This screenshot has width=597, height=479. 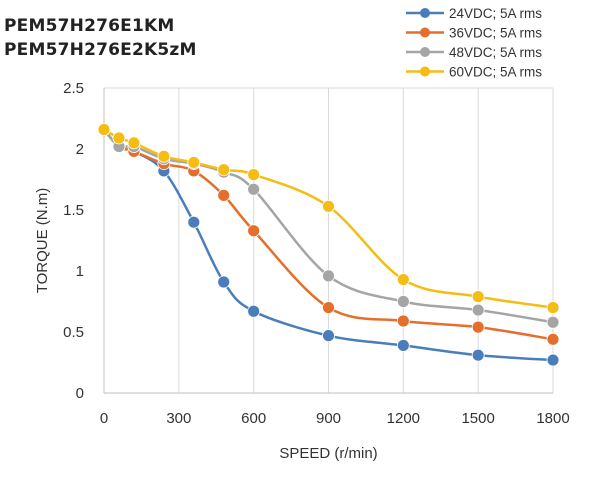 I want to click on legend-label-0: 24VDC; 5A rms, so click(x=495, y=13).